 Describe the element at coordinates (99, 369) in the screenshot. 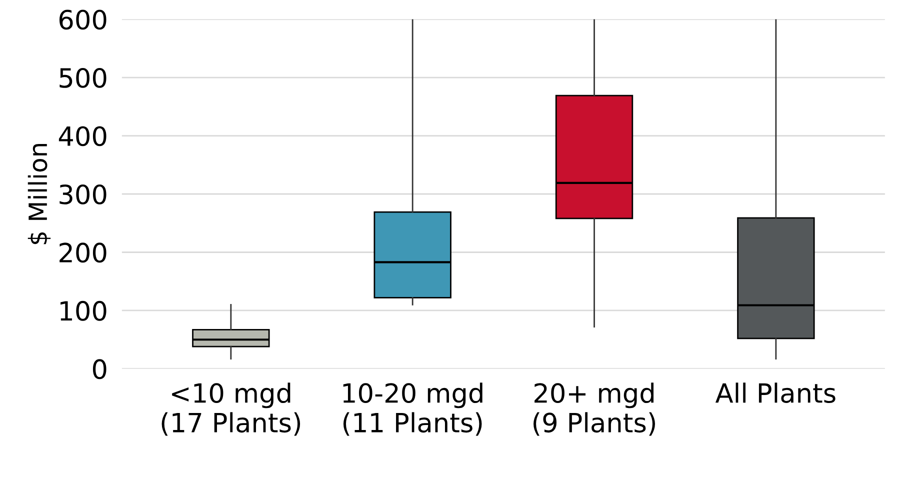

I see `y-tick-label: 0` at that location.